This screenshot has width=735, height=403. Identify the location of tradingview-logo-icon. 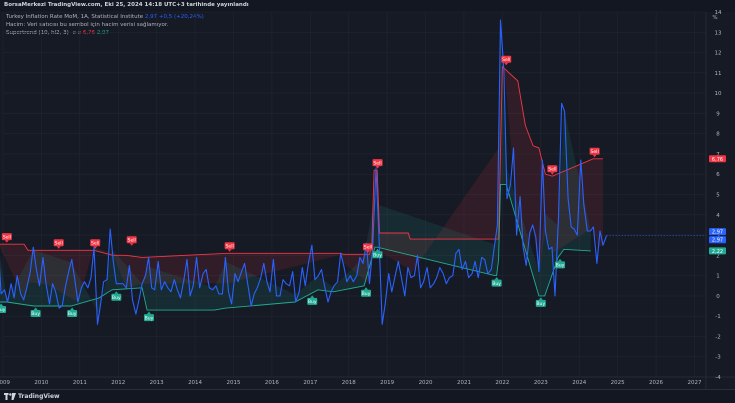
(10, 396).